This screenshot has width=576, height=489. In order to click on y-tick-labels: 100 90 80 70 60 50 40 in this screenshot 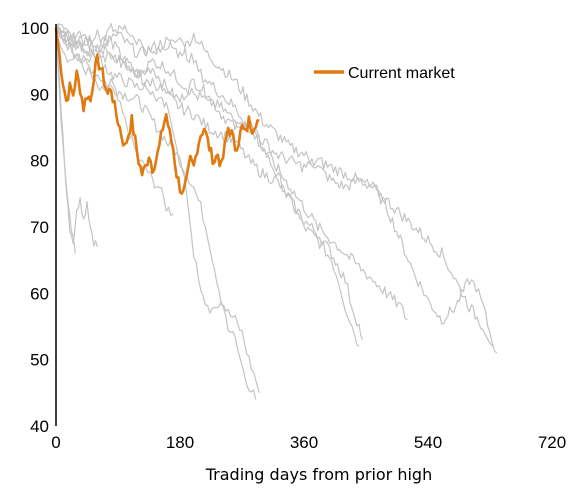, I will do `click(35, 227)`.